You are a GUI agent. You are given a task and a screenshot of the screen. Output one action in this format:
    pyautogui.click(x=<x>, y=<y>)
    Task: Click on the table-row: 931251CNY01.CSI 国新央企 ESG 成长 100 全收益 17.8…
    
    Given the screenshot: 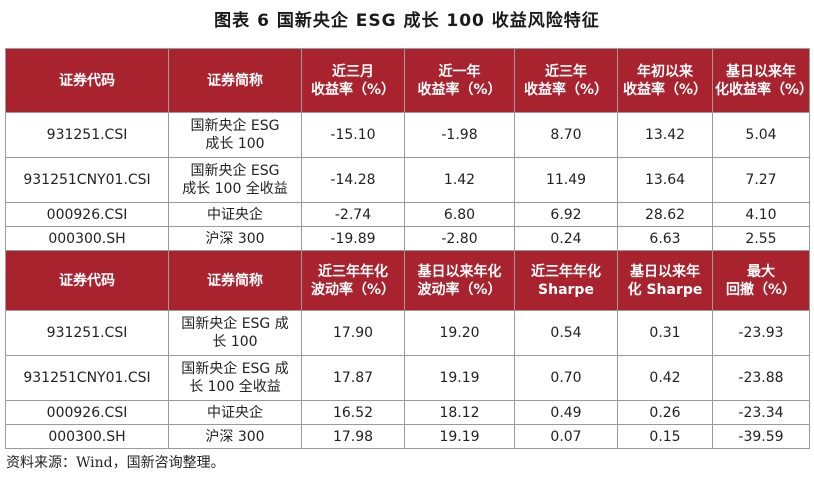 What is the action you would take?
    pyautogui.click(x=407, y=378)
    